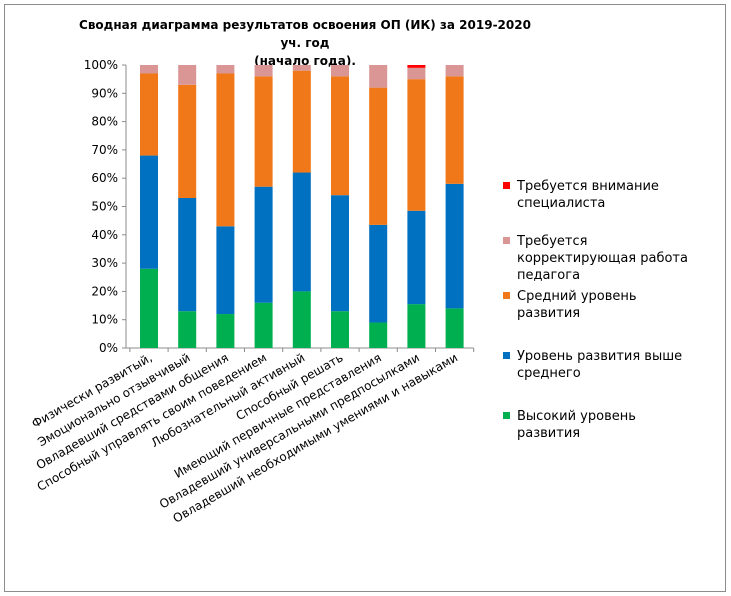 This screenshot has width=731, height=596. What do you see at coordinates (577, 296) in the screenshot?
I see `legend-label: Средний уровень` at bounding box center [577, 296].